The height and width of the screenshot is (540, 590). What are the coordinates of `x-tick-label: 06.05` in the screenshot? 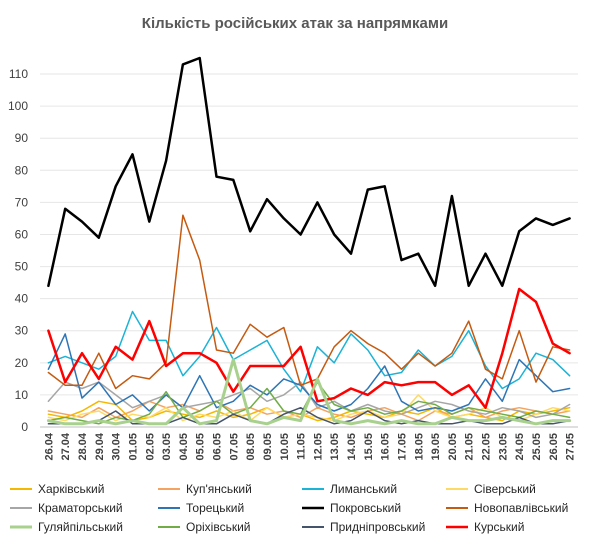 It's located at (218, 447).